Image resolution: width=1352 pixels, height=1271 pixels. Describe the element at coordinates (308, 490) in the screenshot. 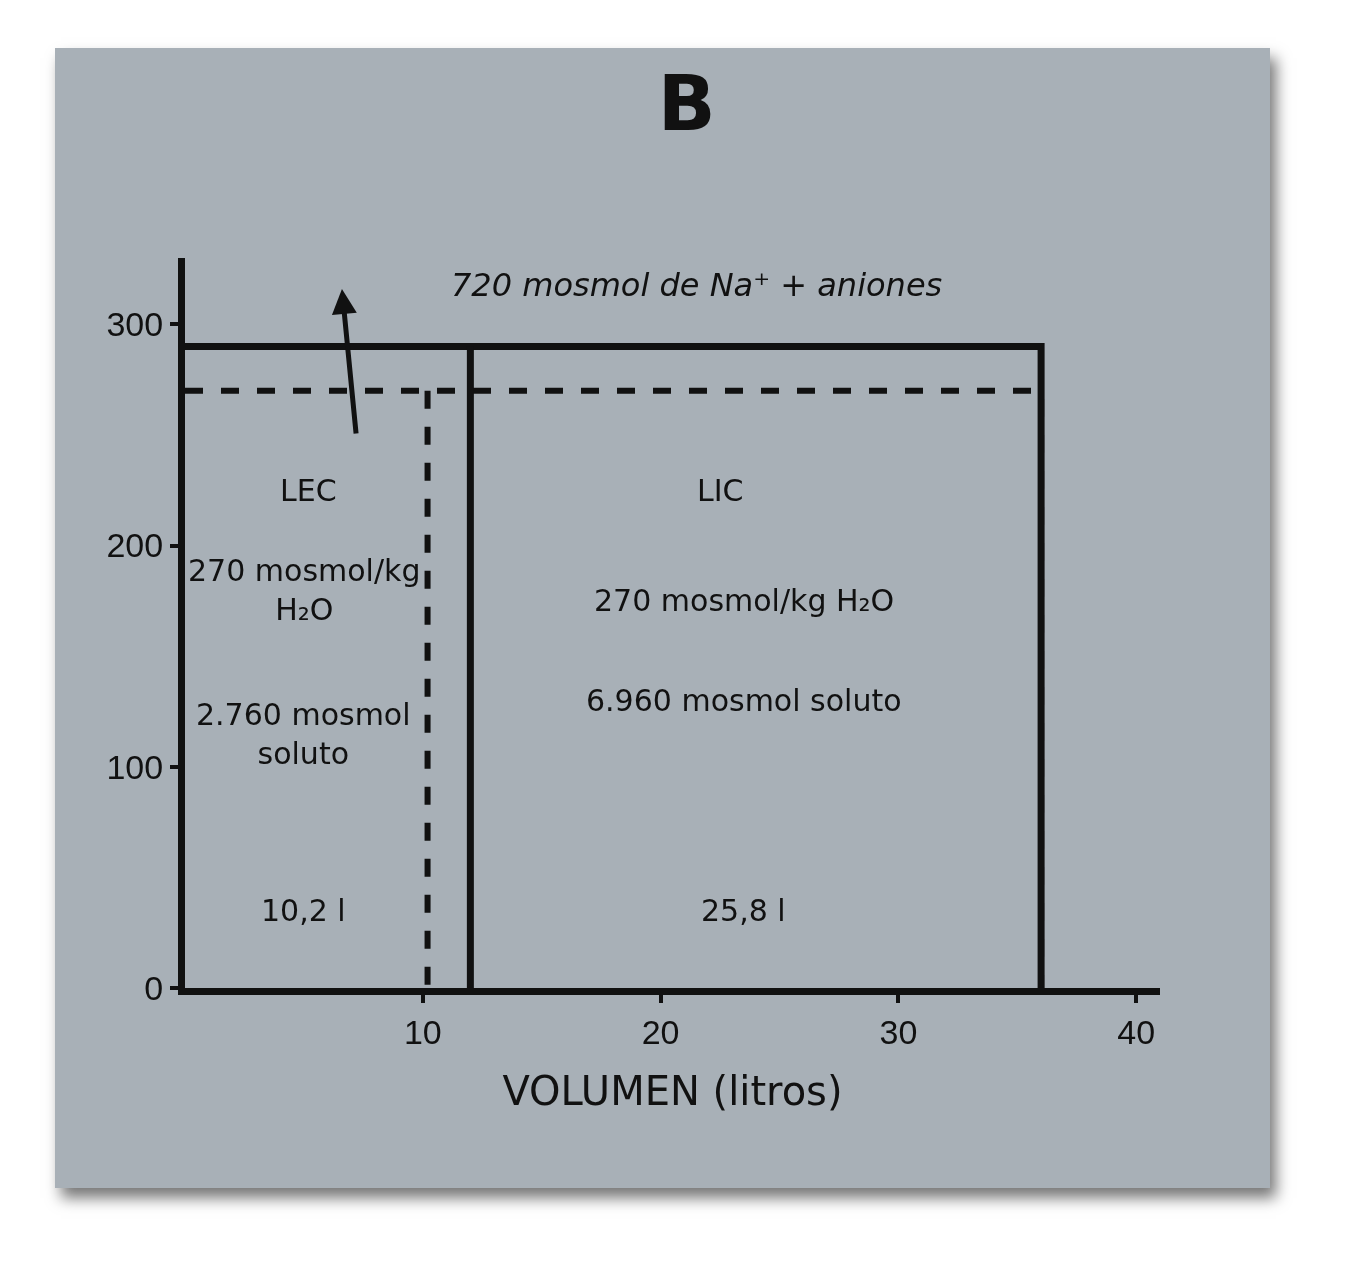

I see `annotation: LEC` at that location.